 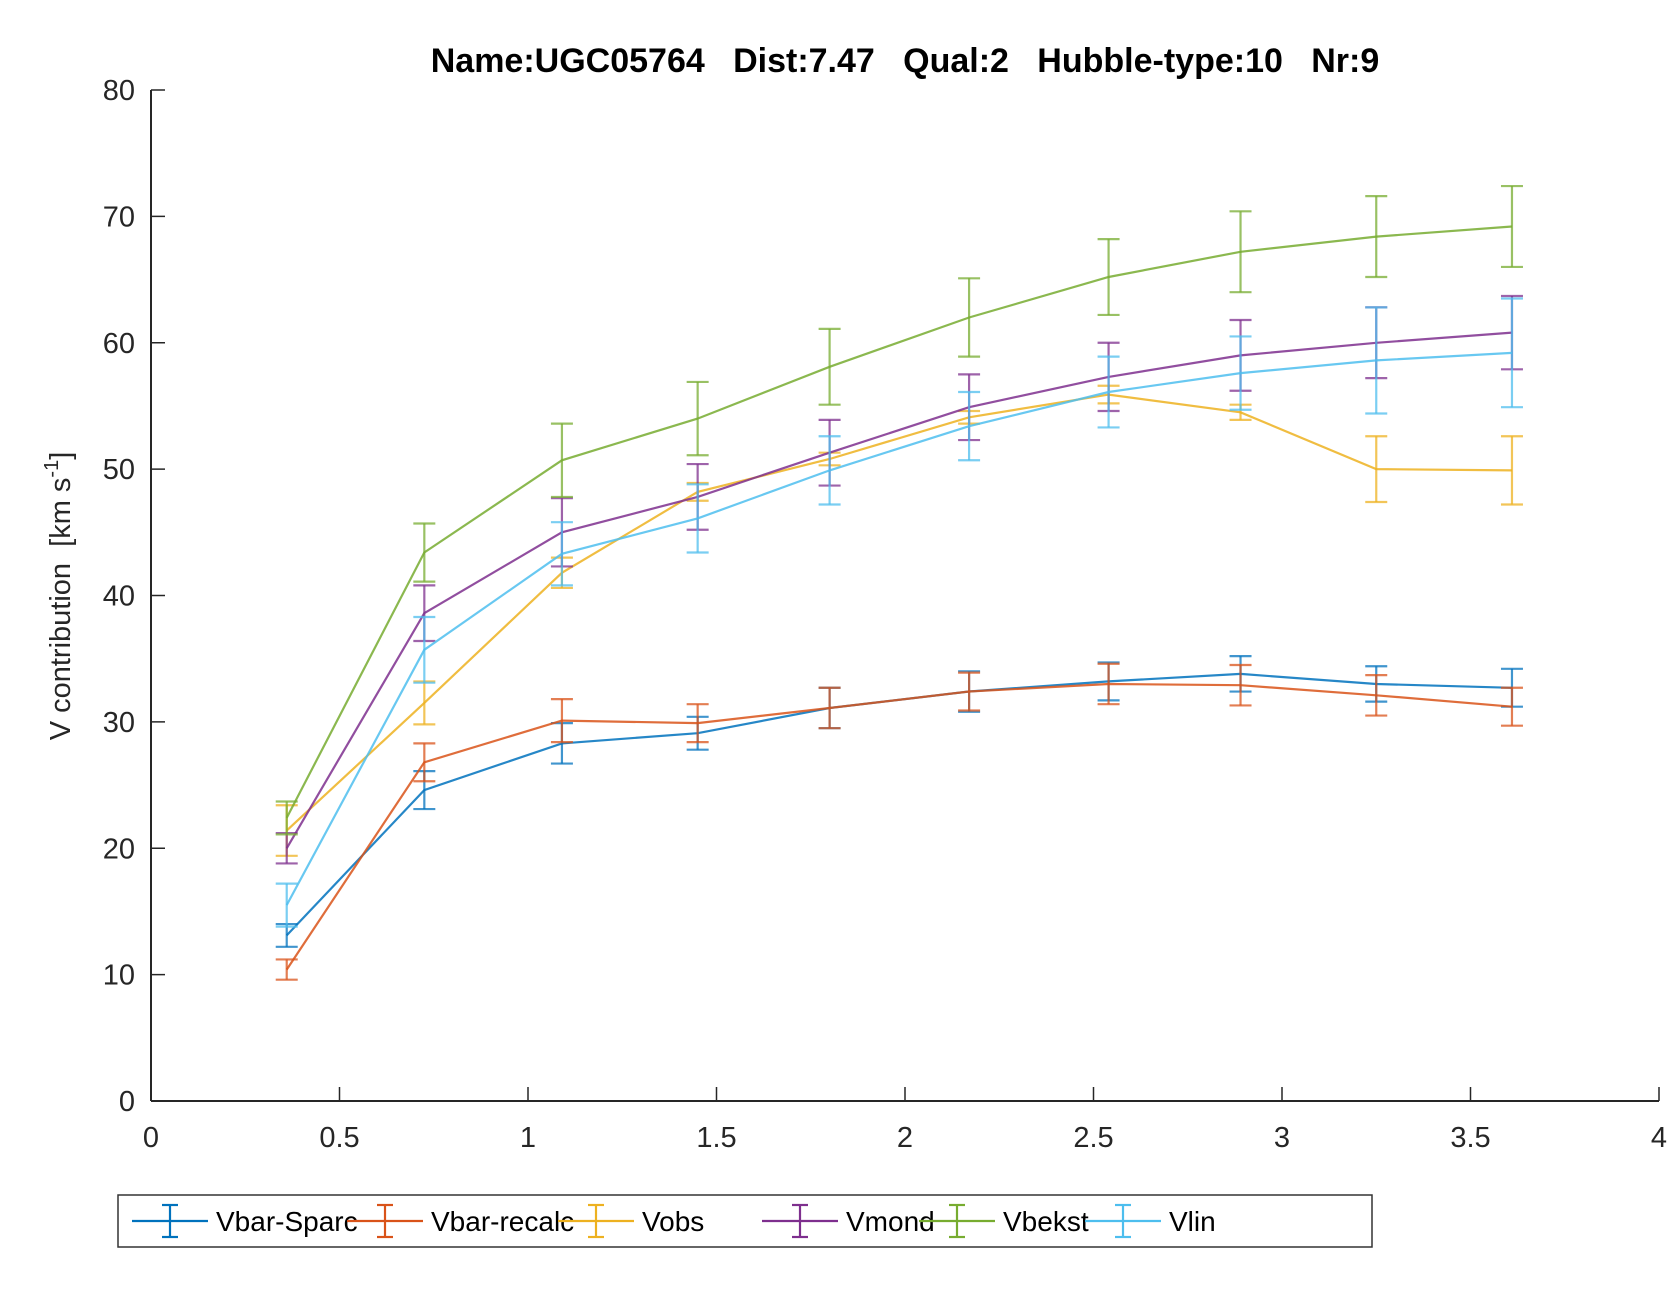 What do you see at coordinates (673, 1221) in the screenshot?
I see `legend-label: Vobs` at bounding box center [673, 1221].